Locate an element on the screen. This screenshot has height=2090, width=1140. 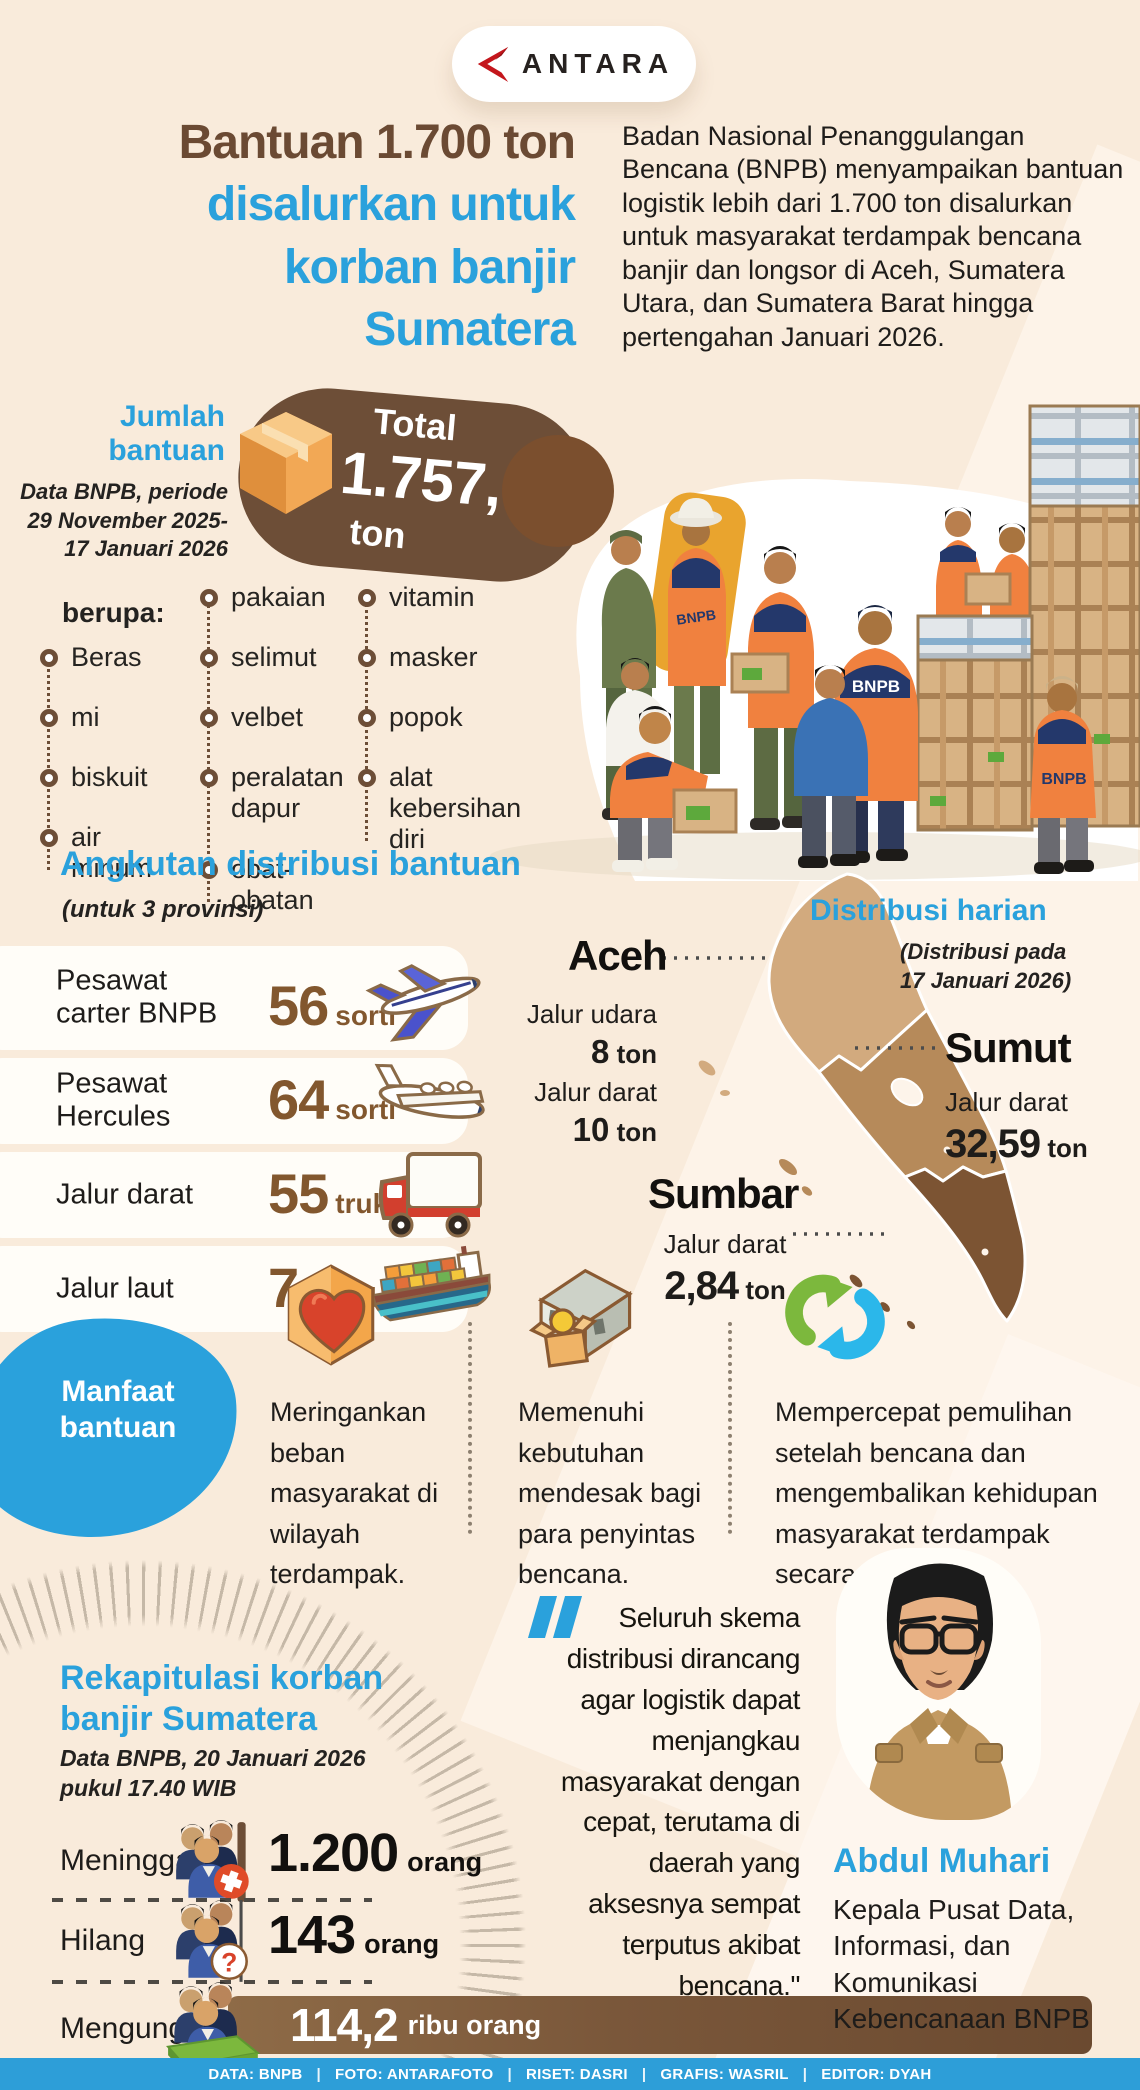
aid-items-column-1: Beras mi biskuit air minum is located at coordinates (96, 763).